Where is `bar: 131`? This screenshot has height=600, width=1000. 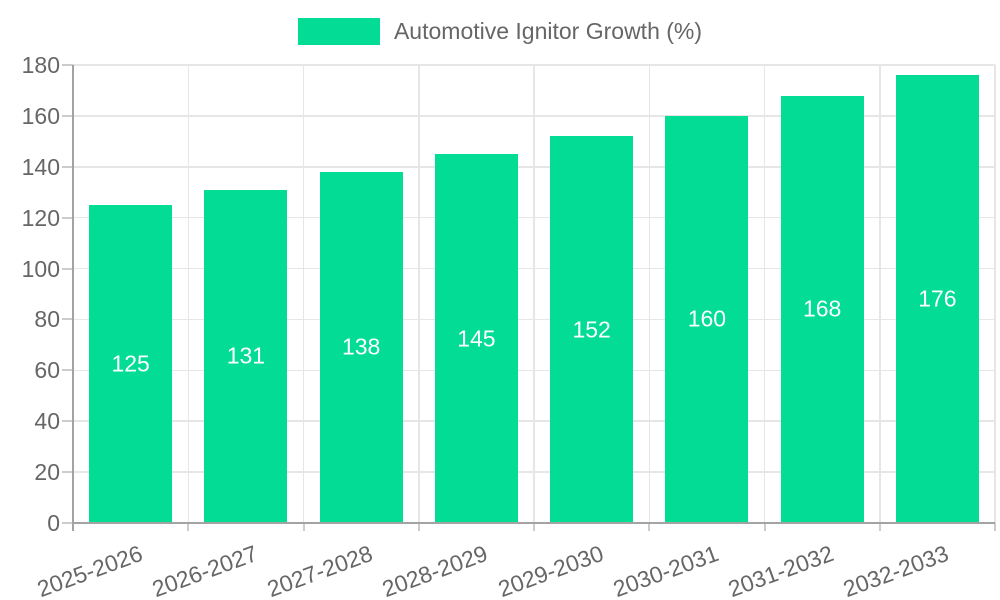
bar: 131 is located at coordinates (246, 356).